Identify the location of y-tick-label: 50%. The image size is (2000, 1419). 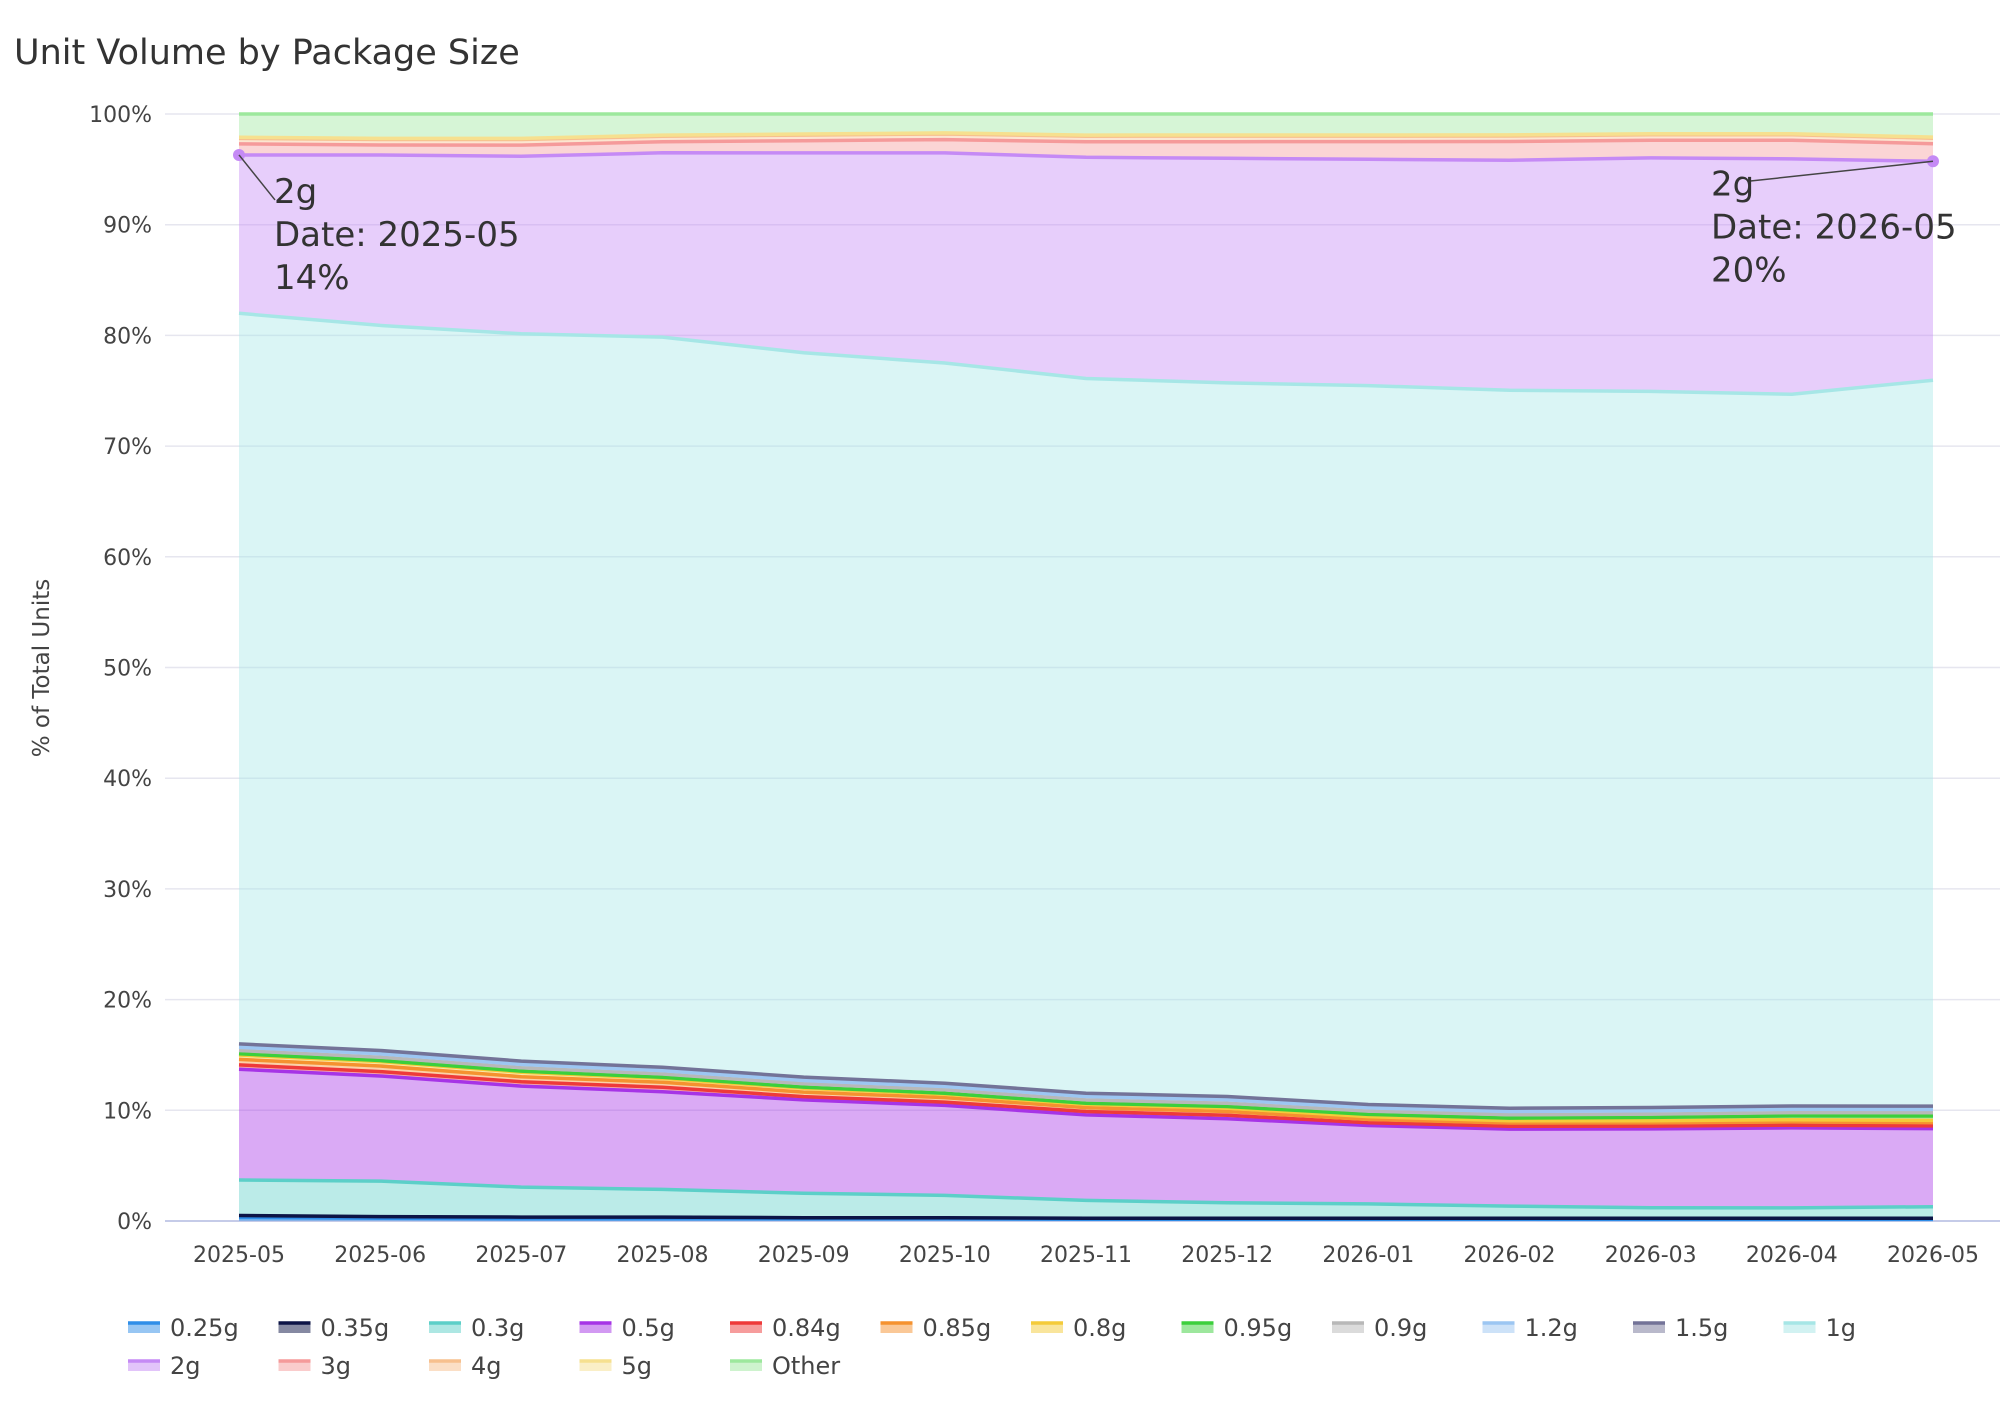
(127, 669).